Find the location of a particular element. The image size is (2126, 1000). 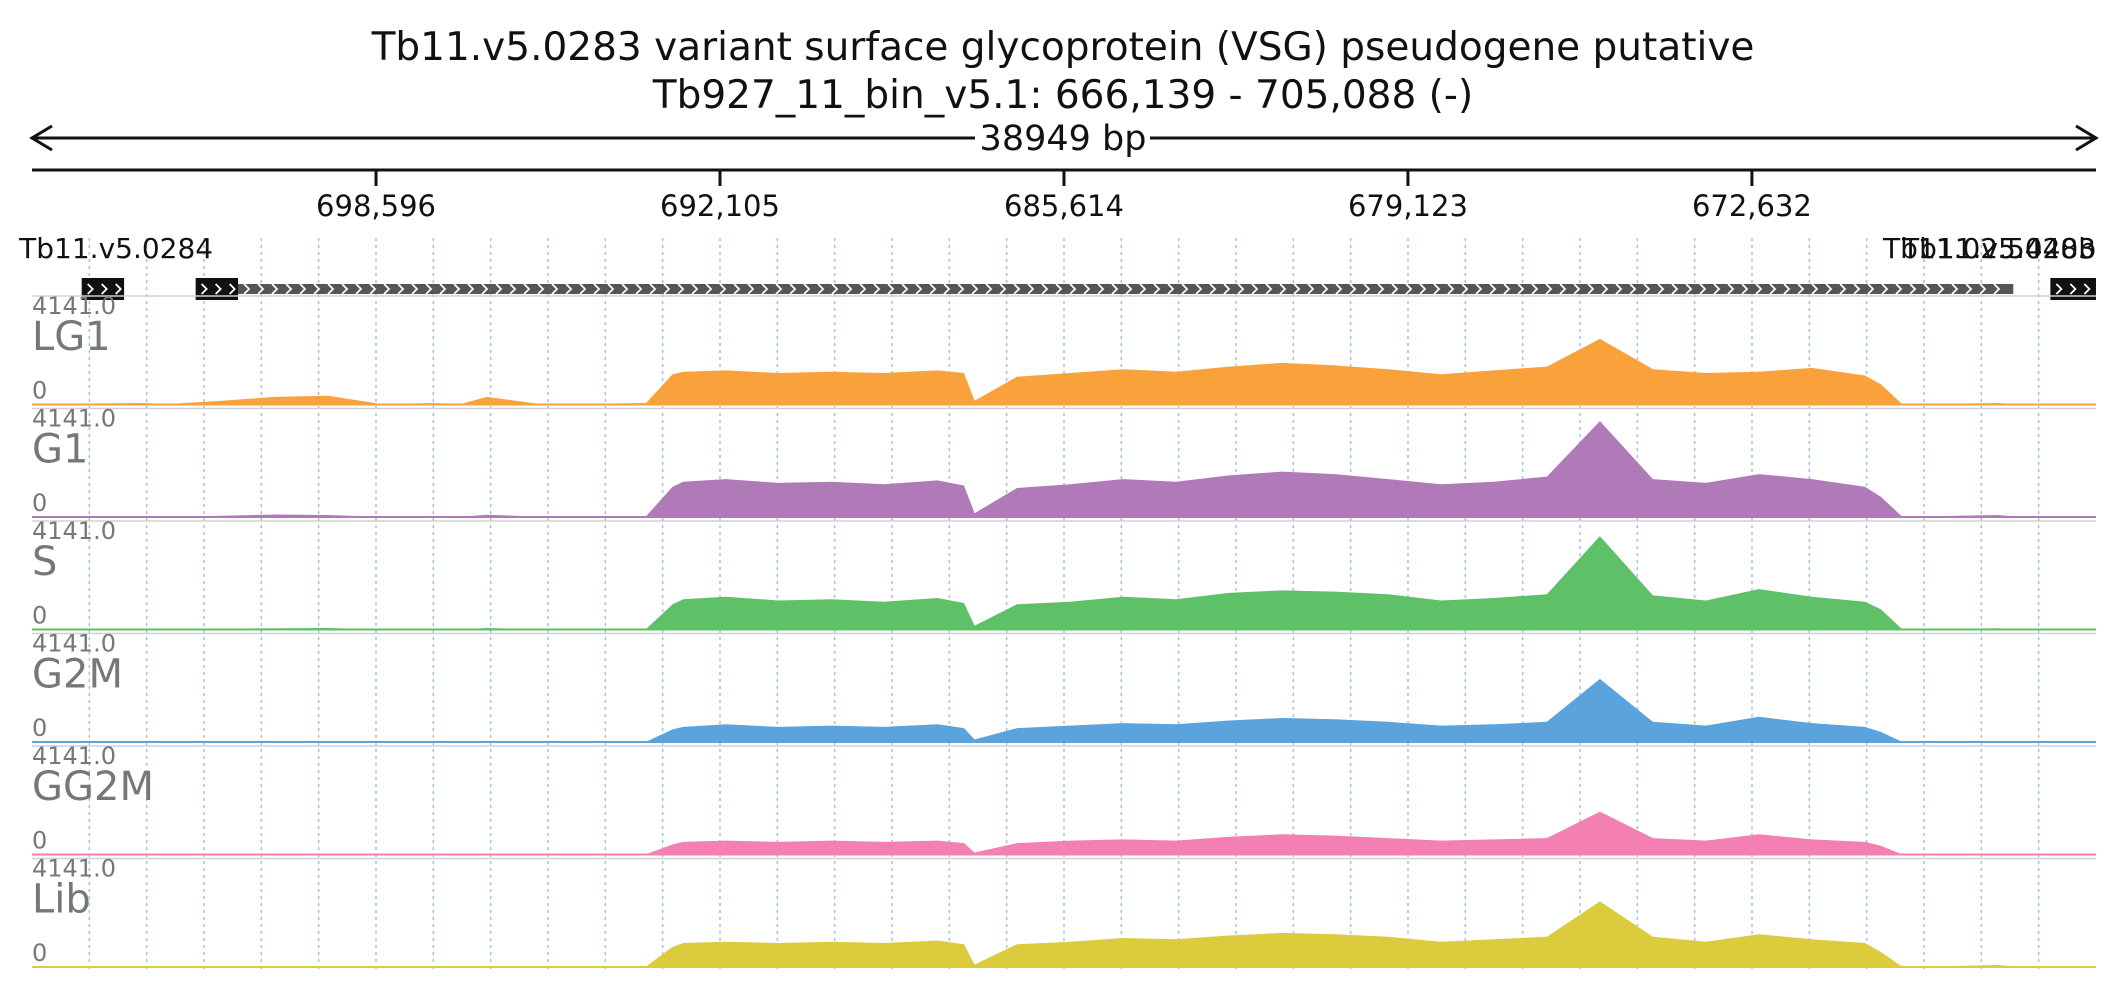

track-s: 4141.0S 0 is located at coordinates (1064, 574).